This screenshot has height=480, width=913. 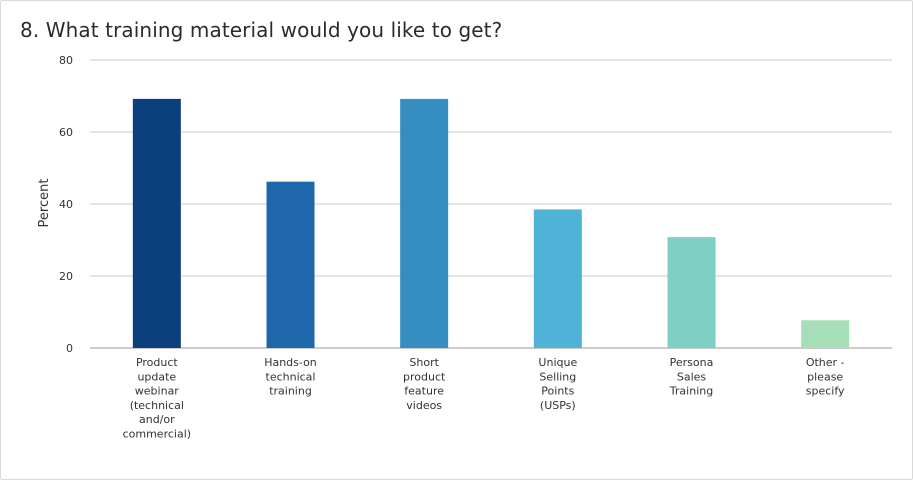 I want to click on x-category-label: Short product feature videos, so click(x=424, y=384).